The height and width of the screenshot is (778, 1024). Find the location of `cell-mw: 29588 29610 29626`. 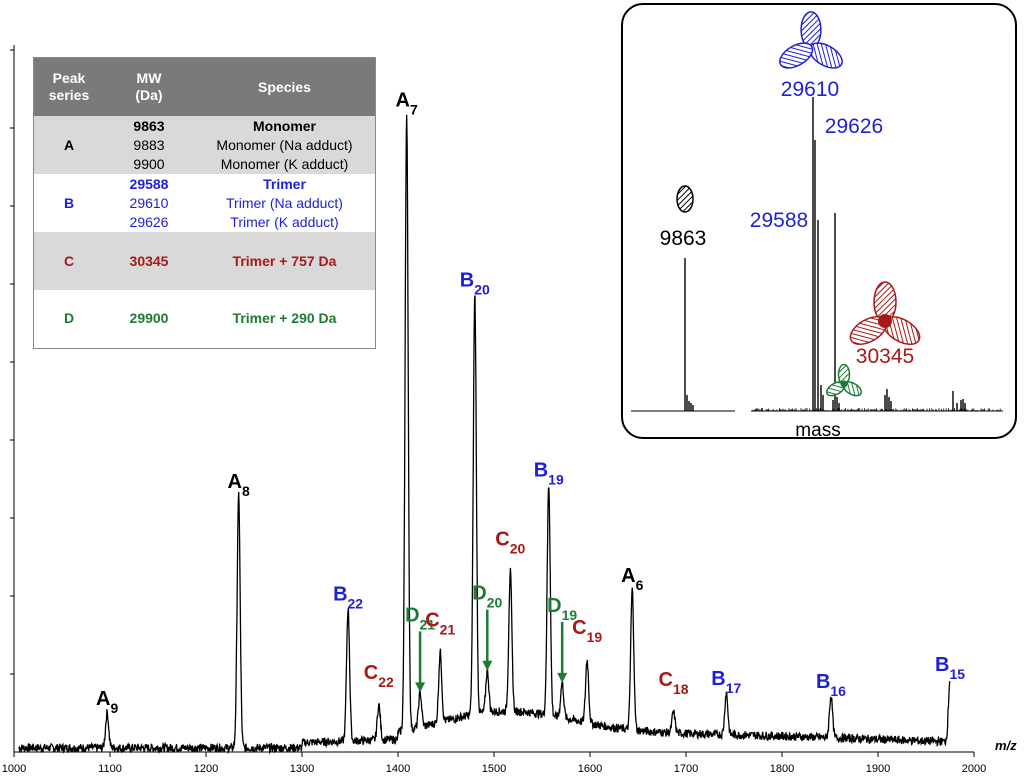

cell-mw: 29588 29610 29626 is located at coordinates (149, 203).